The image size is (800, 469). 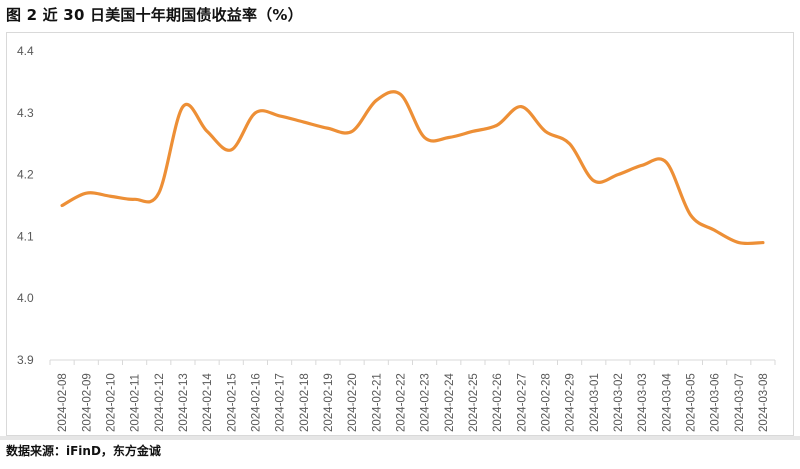 What do you see at coordinates (546, 402) in the screenshot?
I see `x-tick-label: 2024-02-28` at bounding box center [546, 402].